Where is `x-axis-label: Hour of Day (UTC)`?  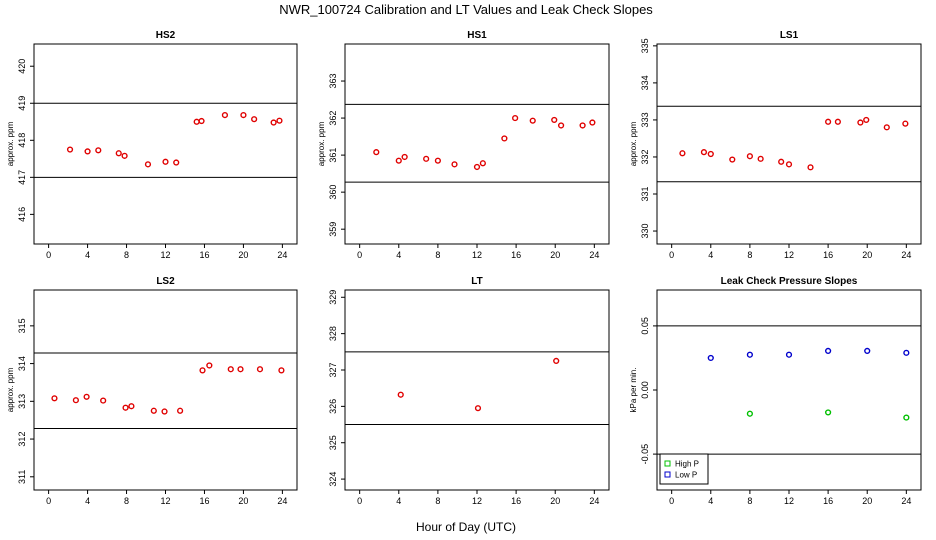 x-axis-label: Hour of Day (UTC) is located at coordinates (466, 527).